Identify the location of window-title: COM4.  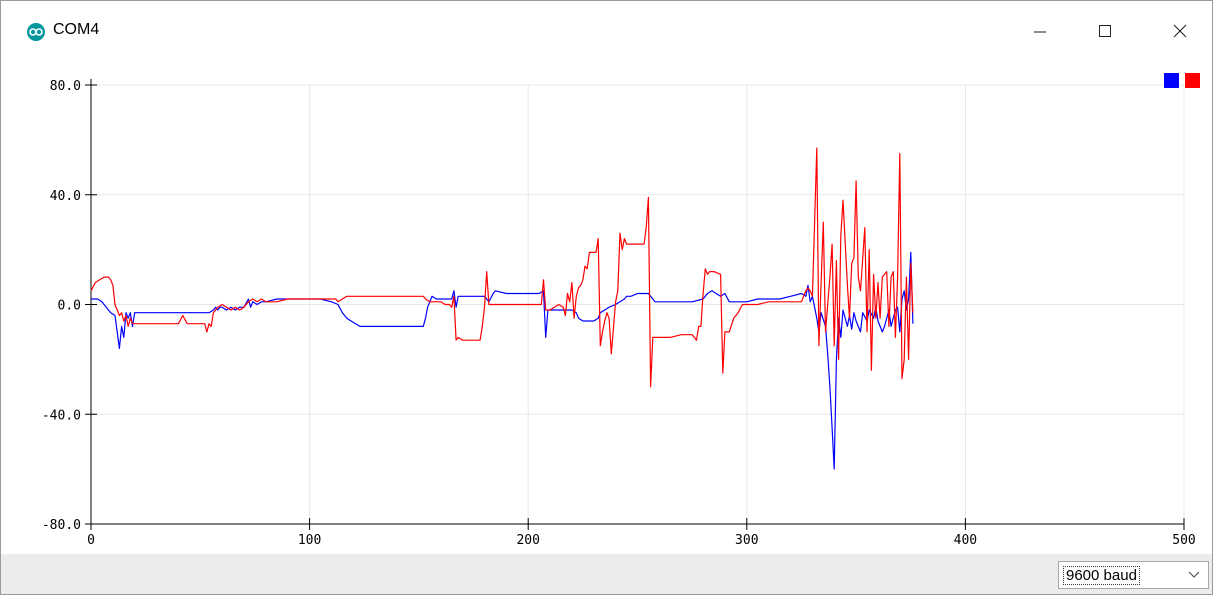
(76, 29).